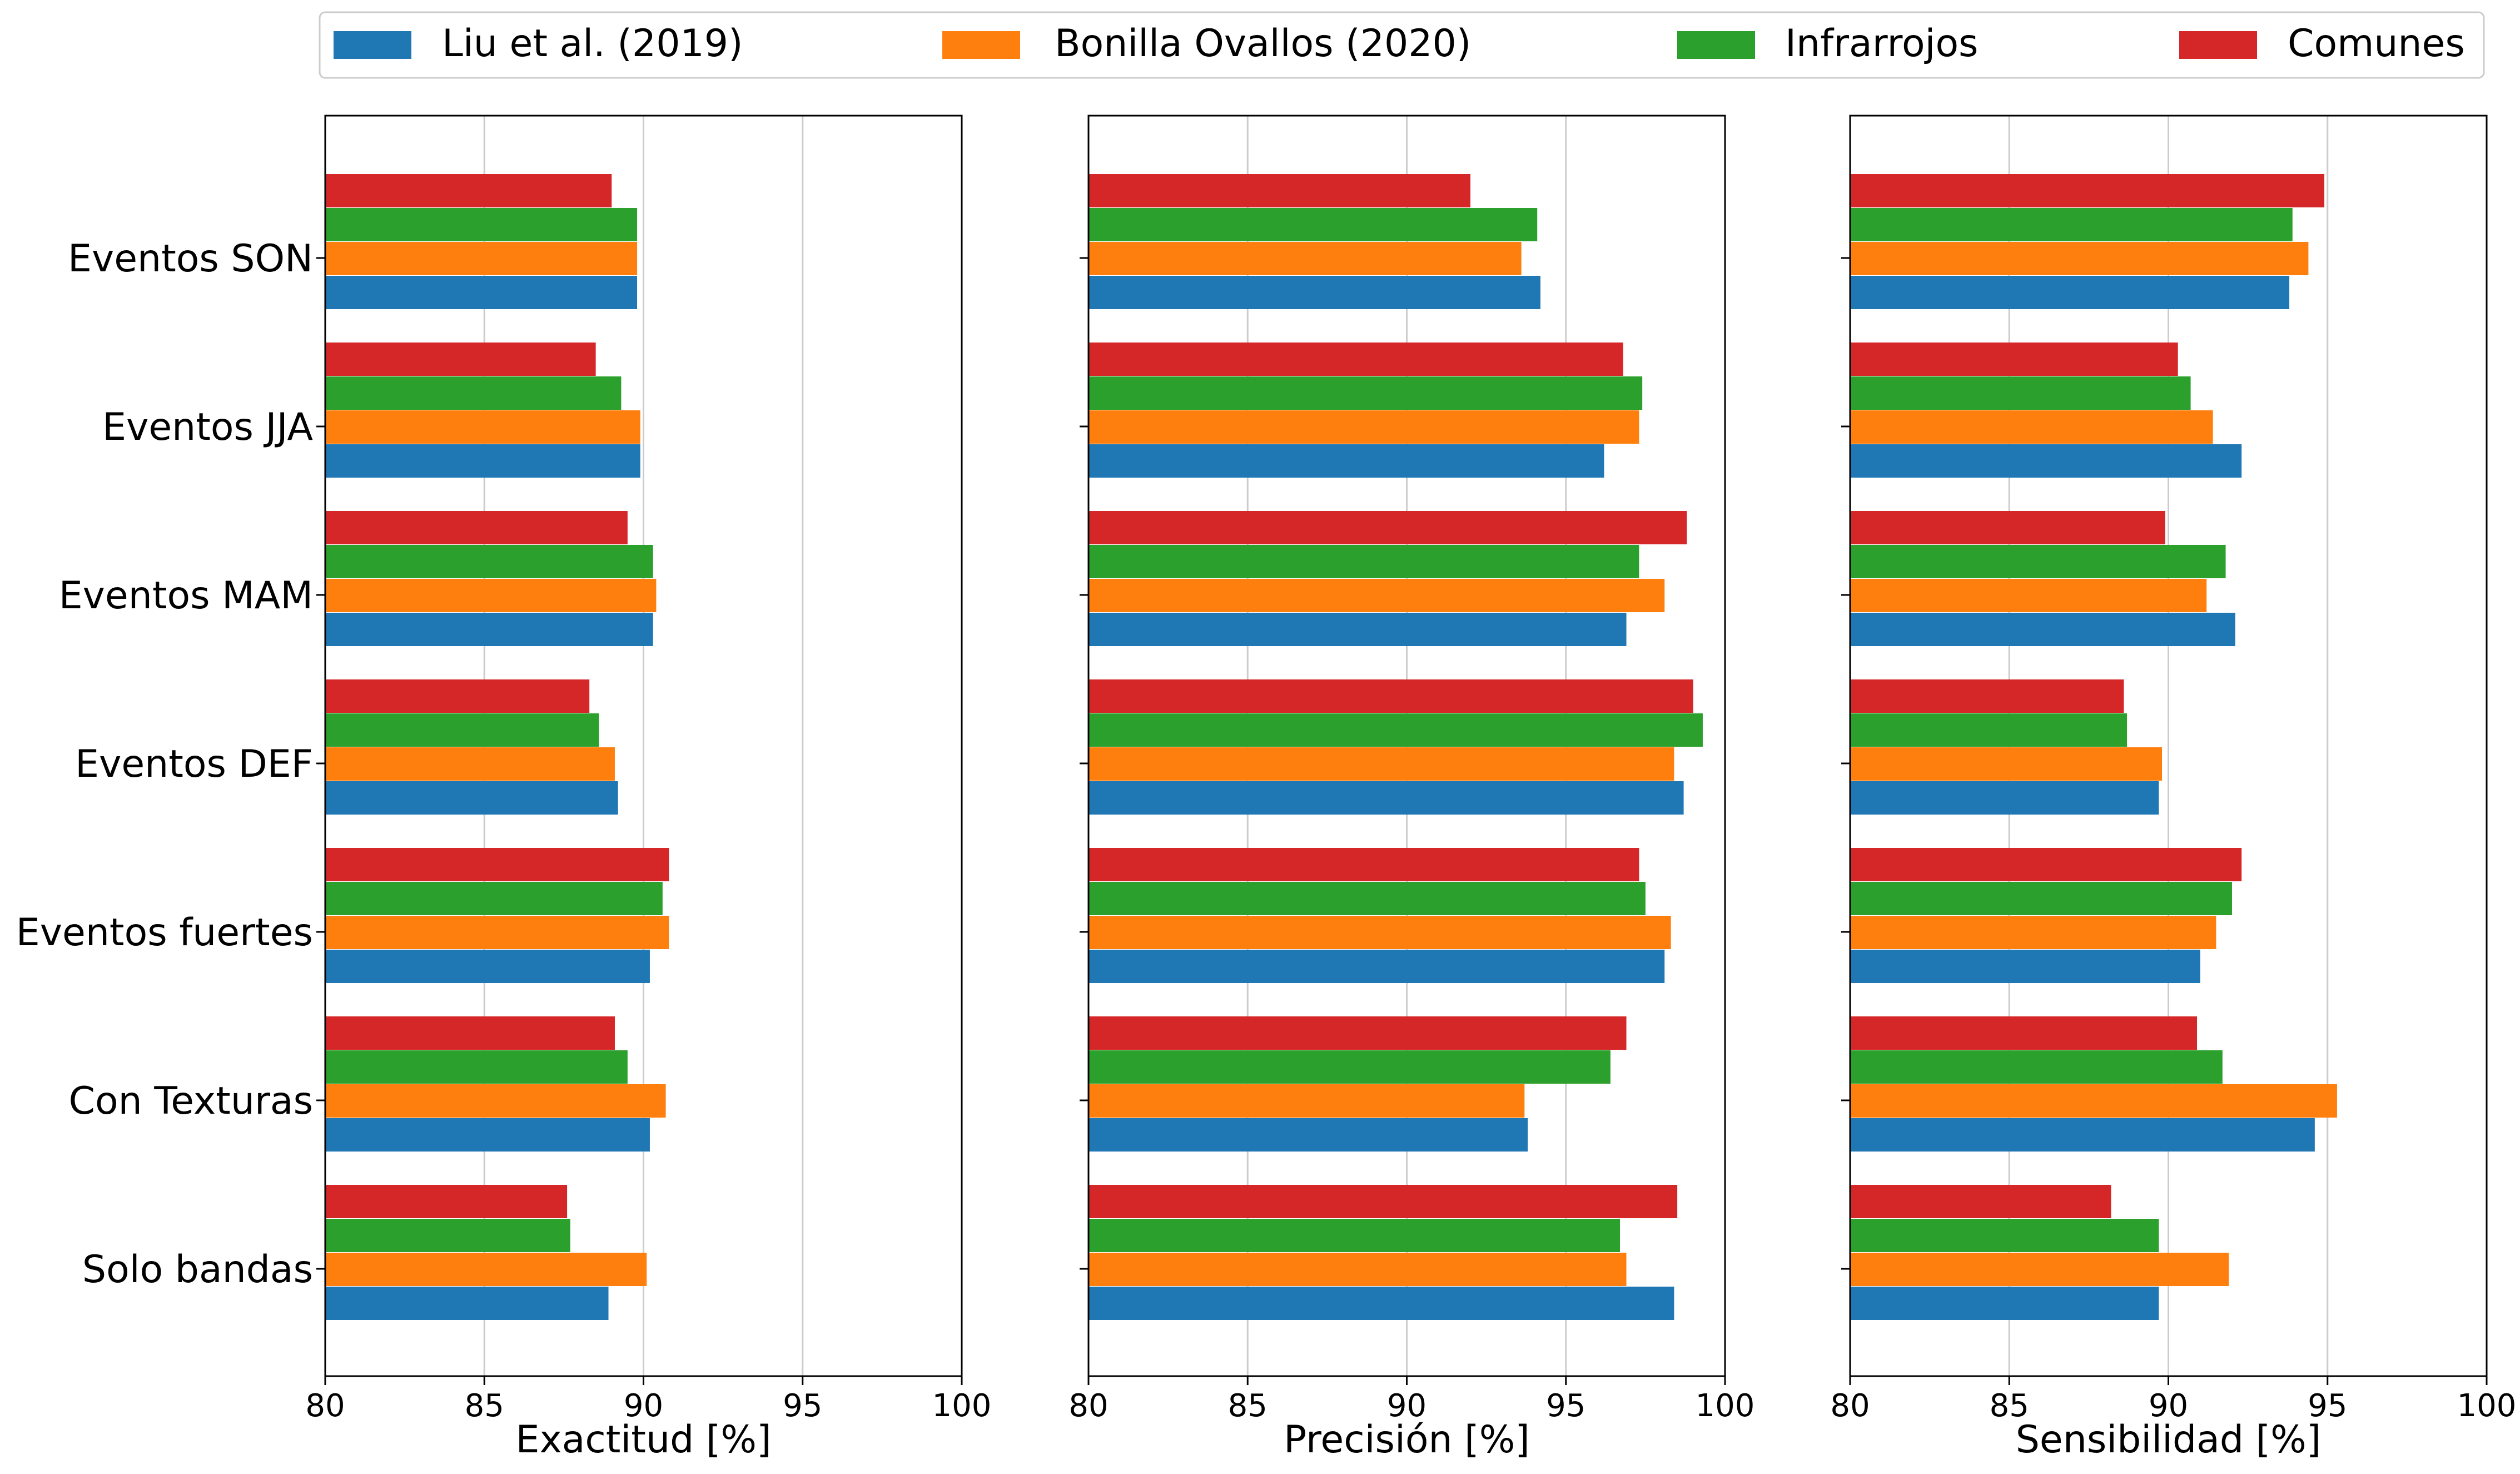 This screenshot has width=2520, height=1474. What do you see at coordinates (2041, 898) in the screenshot?
I see `bar-p3-s3-c5` at bounding box center [2041, 898].